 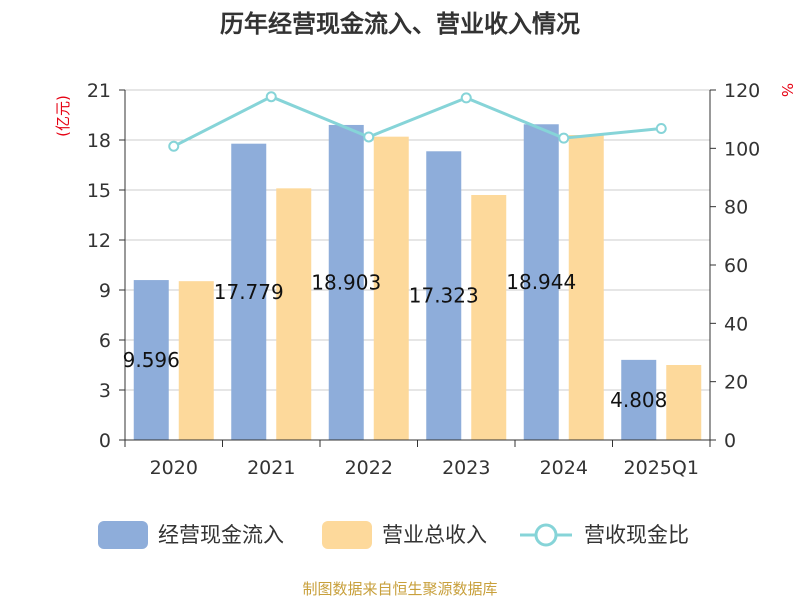 I want to click on y-left-tick-label: 18, so click(x=99, y=141).